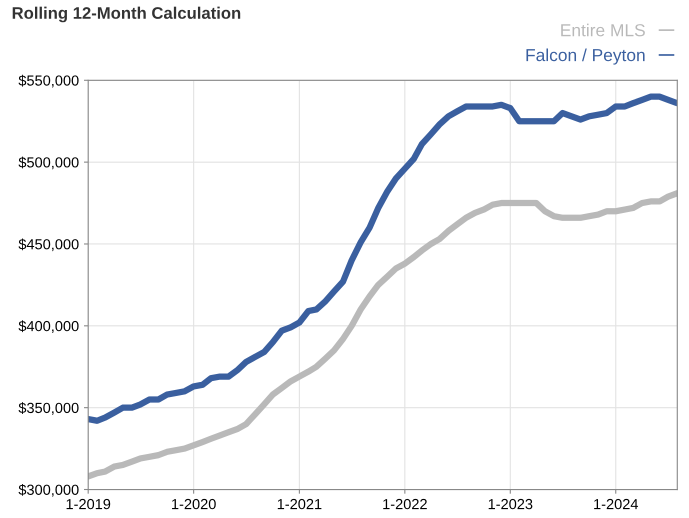  Describe the element at coordinates (126, 14) in the screenshot. I see `chart-title: Rolling 12-Month Calculation` at that location.